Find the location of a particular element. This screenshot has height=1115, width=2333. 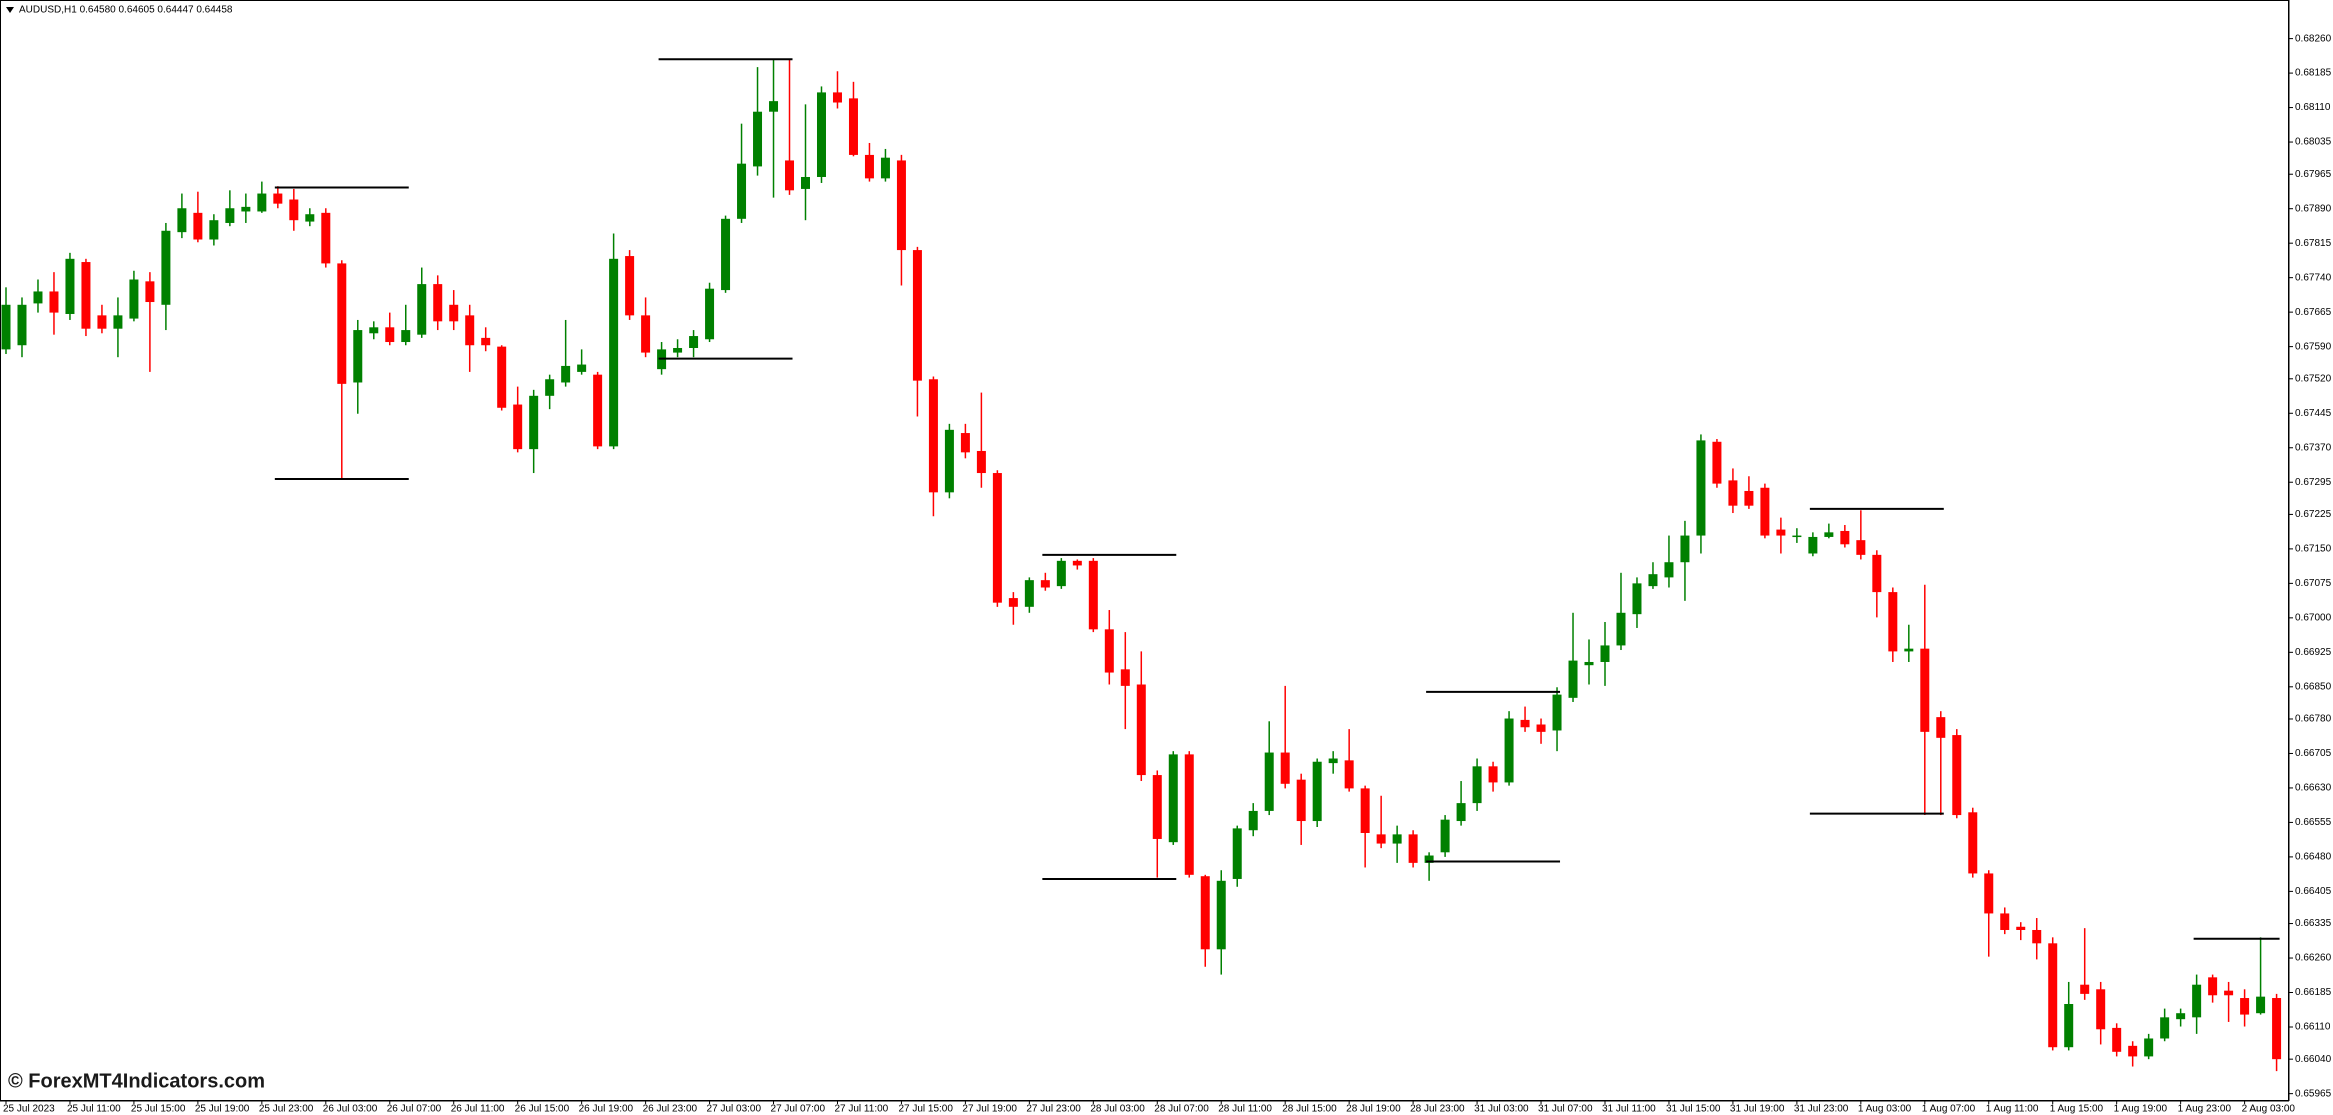

x-tick-label: 27 Jul 23:00 is located at coordinates (1053, 1109).